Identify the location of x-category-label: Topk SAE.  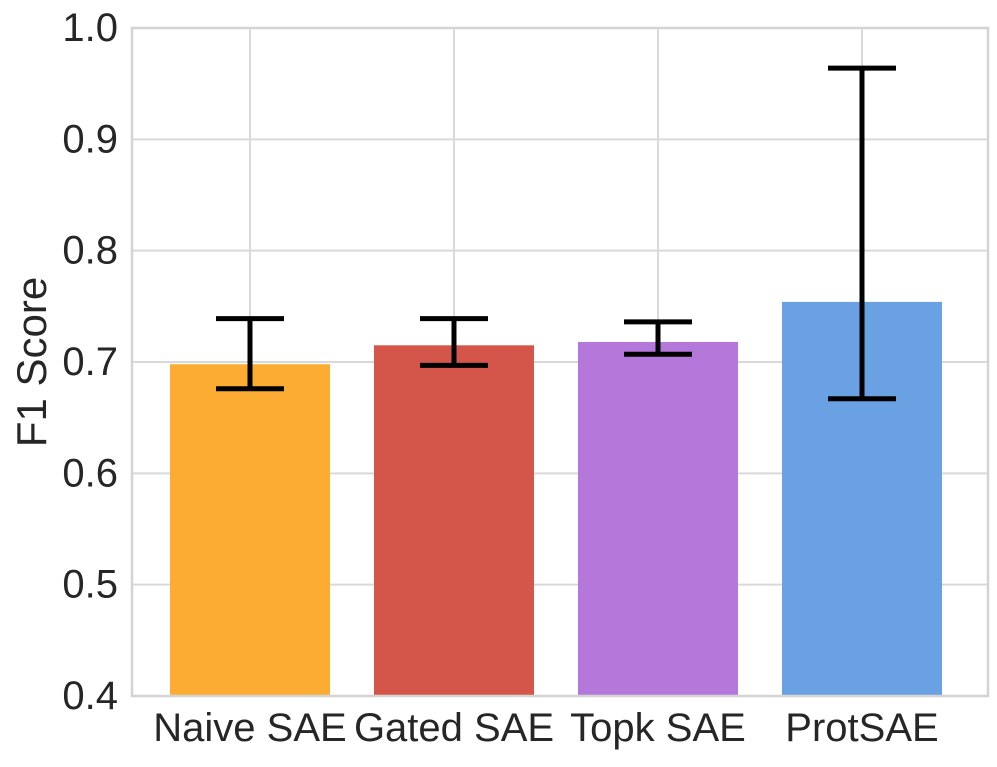
(658, 728).